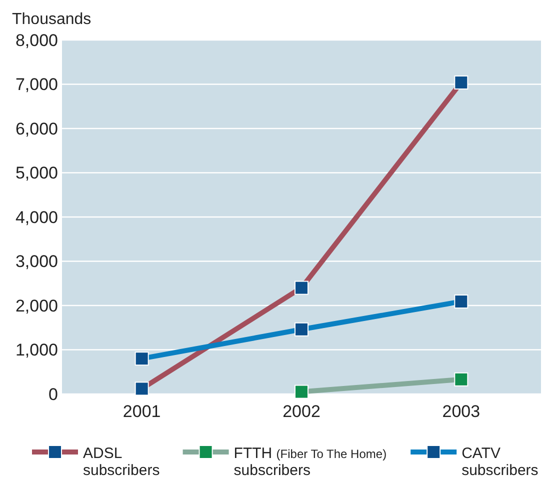  I want to click on y-tick-label: 5,000, so click(36, 173).